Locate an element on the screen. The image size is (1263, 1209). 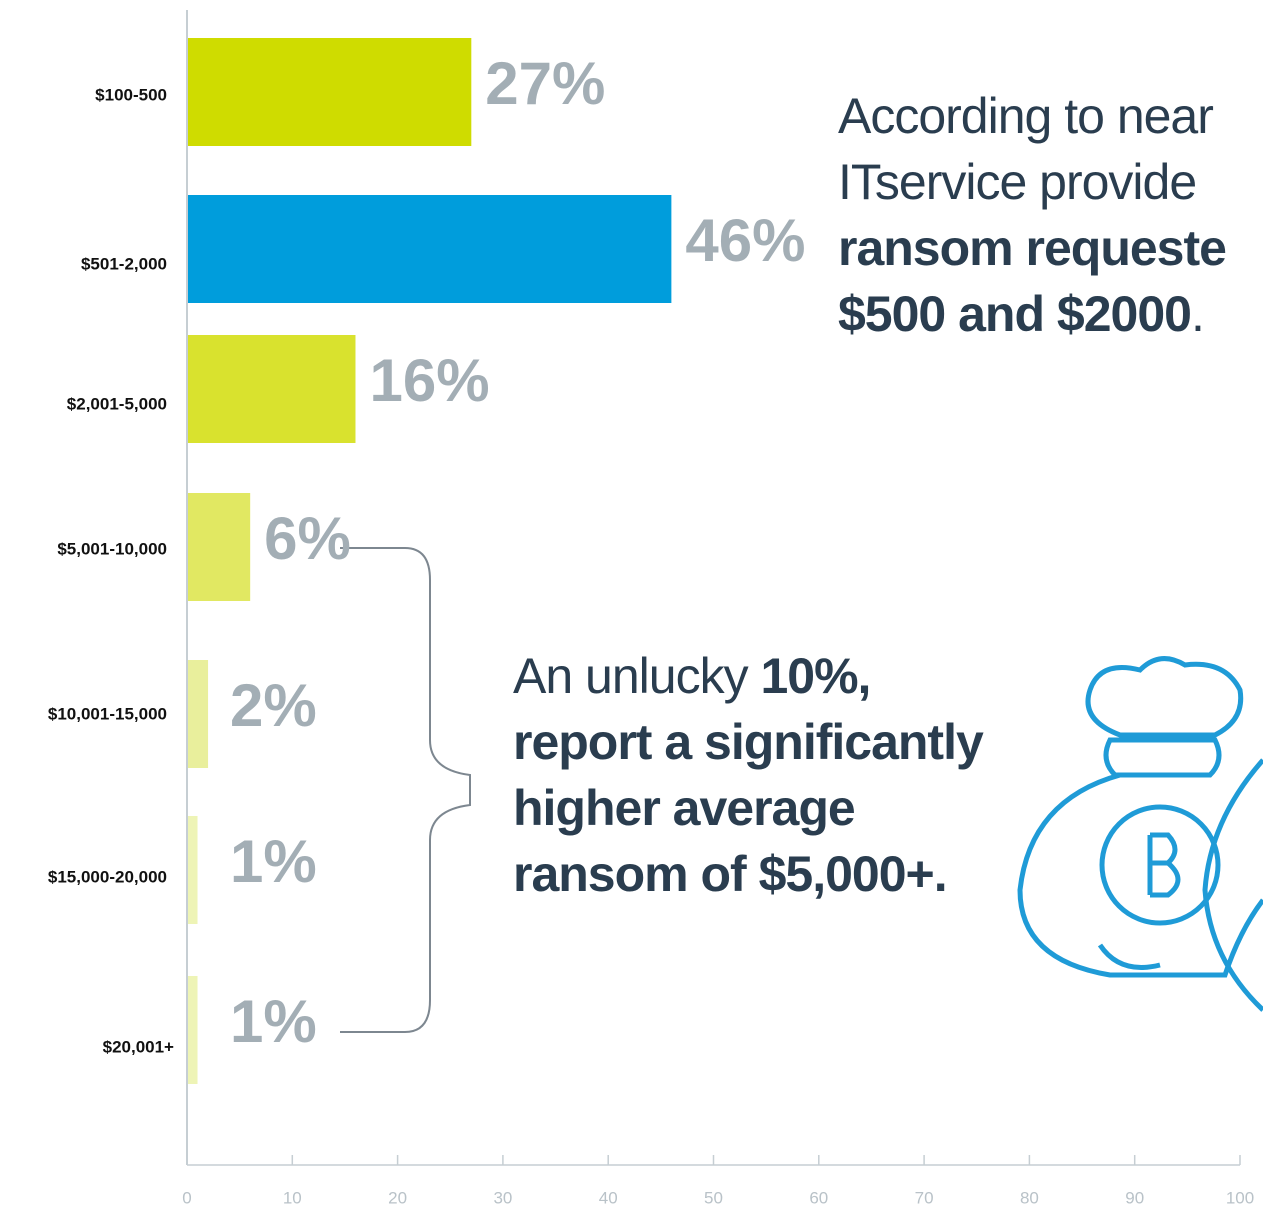
value-label: 16% is located at coordinates (429, 380).